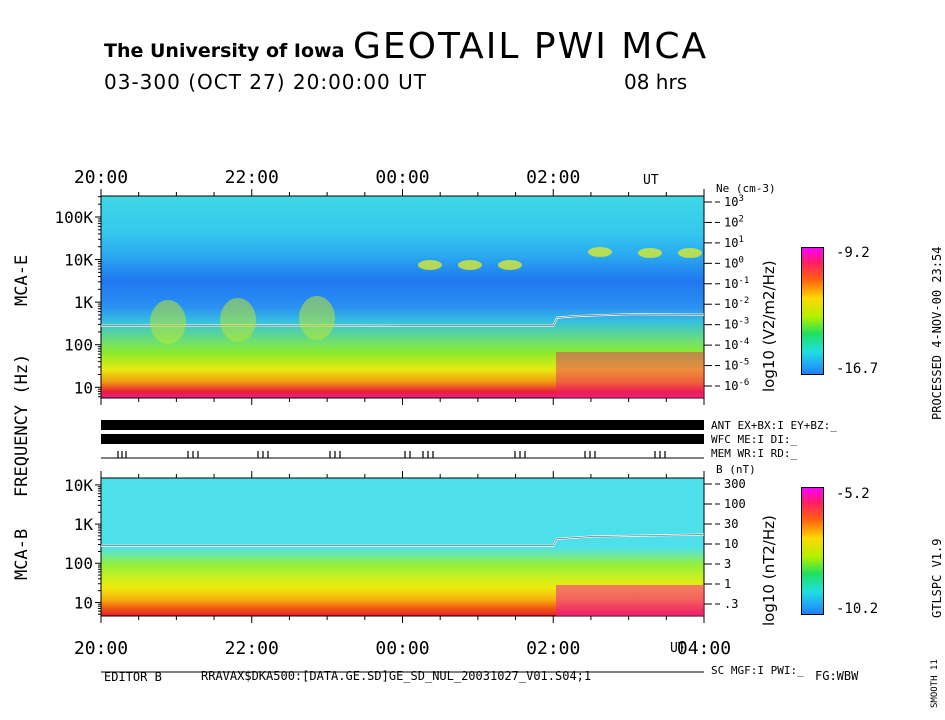 This screenshot has height=720, width=945. What do you see at coordinates (853, 253) in the screenshot?
I see `mca-e-colorbar-max: -9.2` at bounding box center [853, 253].